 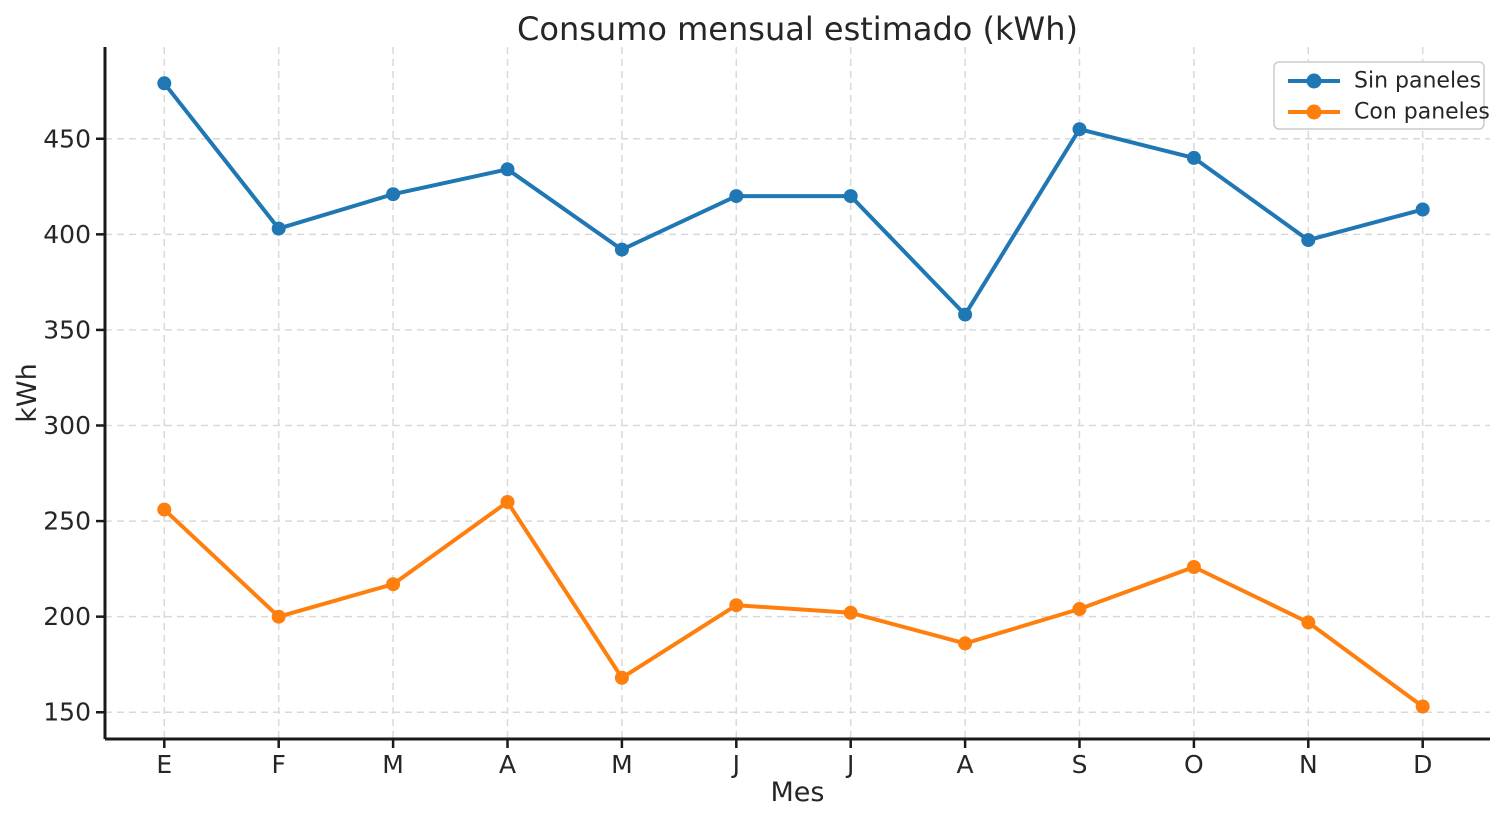 I want to click on y-tick-label: 400, so click(x=67, y=234).